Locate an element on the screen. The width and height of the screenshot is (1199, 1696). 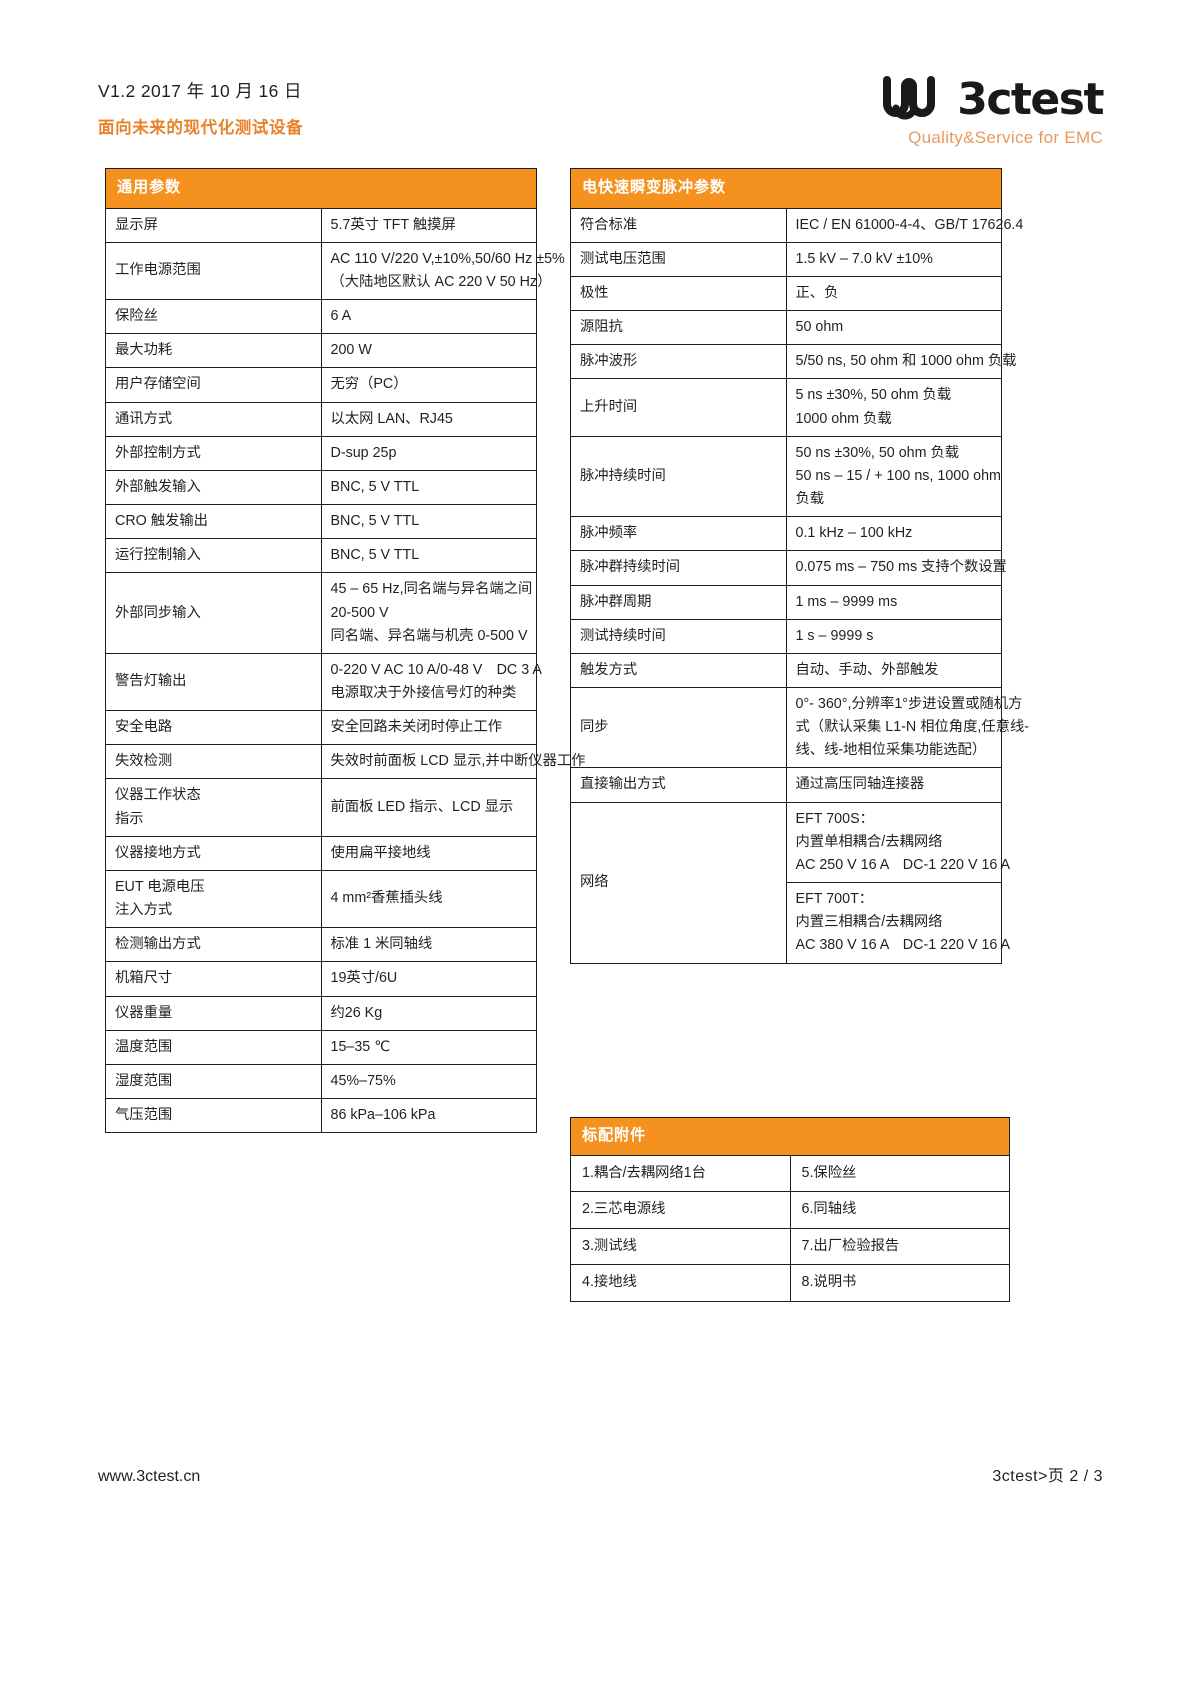
row-key-line: 仪器工作状态 is located at coordinates (158, 795).